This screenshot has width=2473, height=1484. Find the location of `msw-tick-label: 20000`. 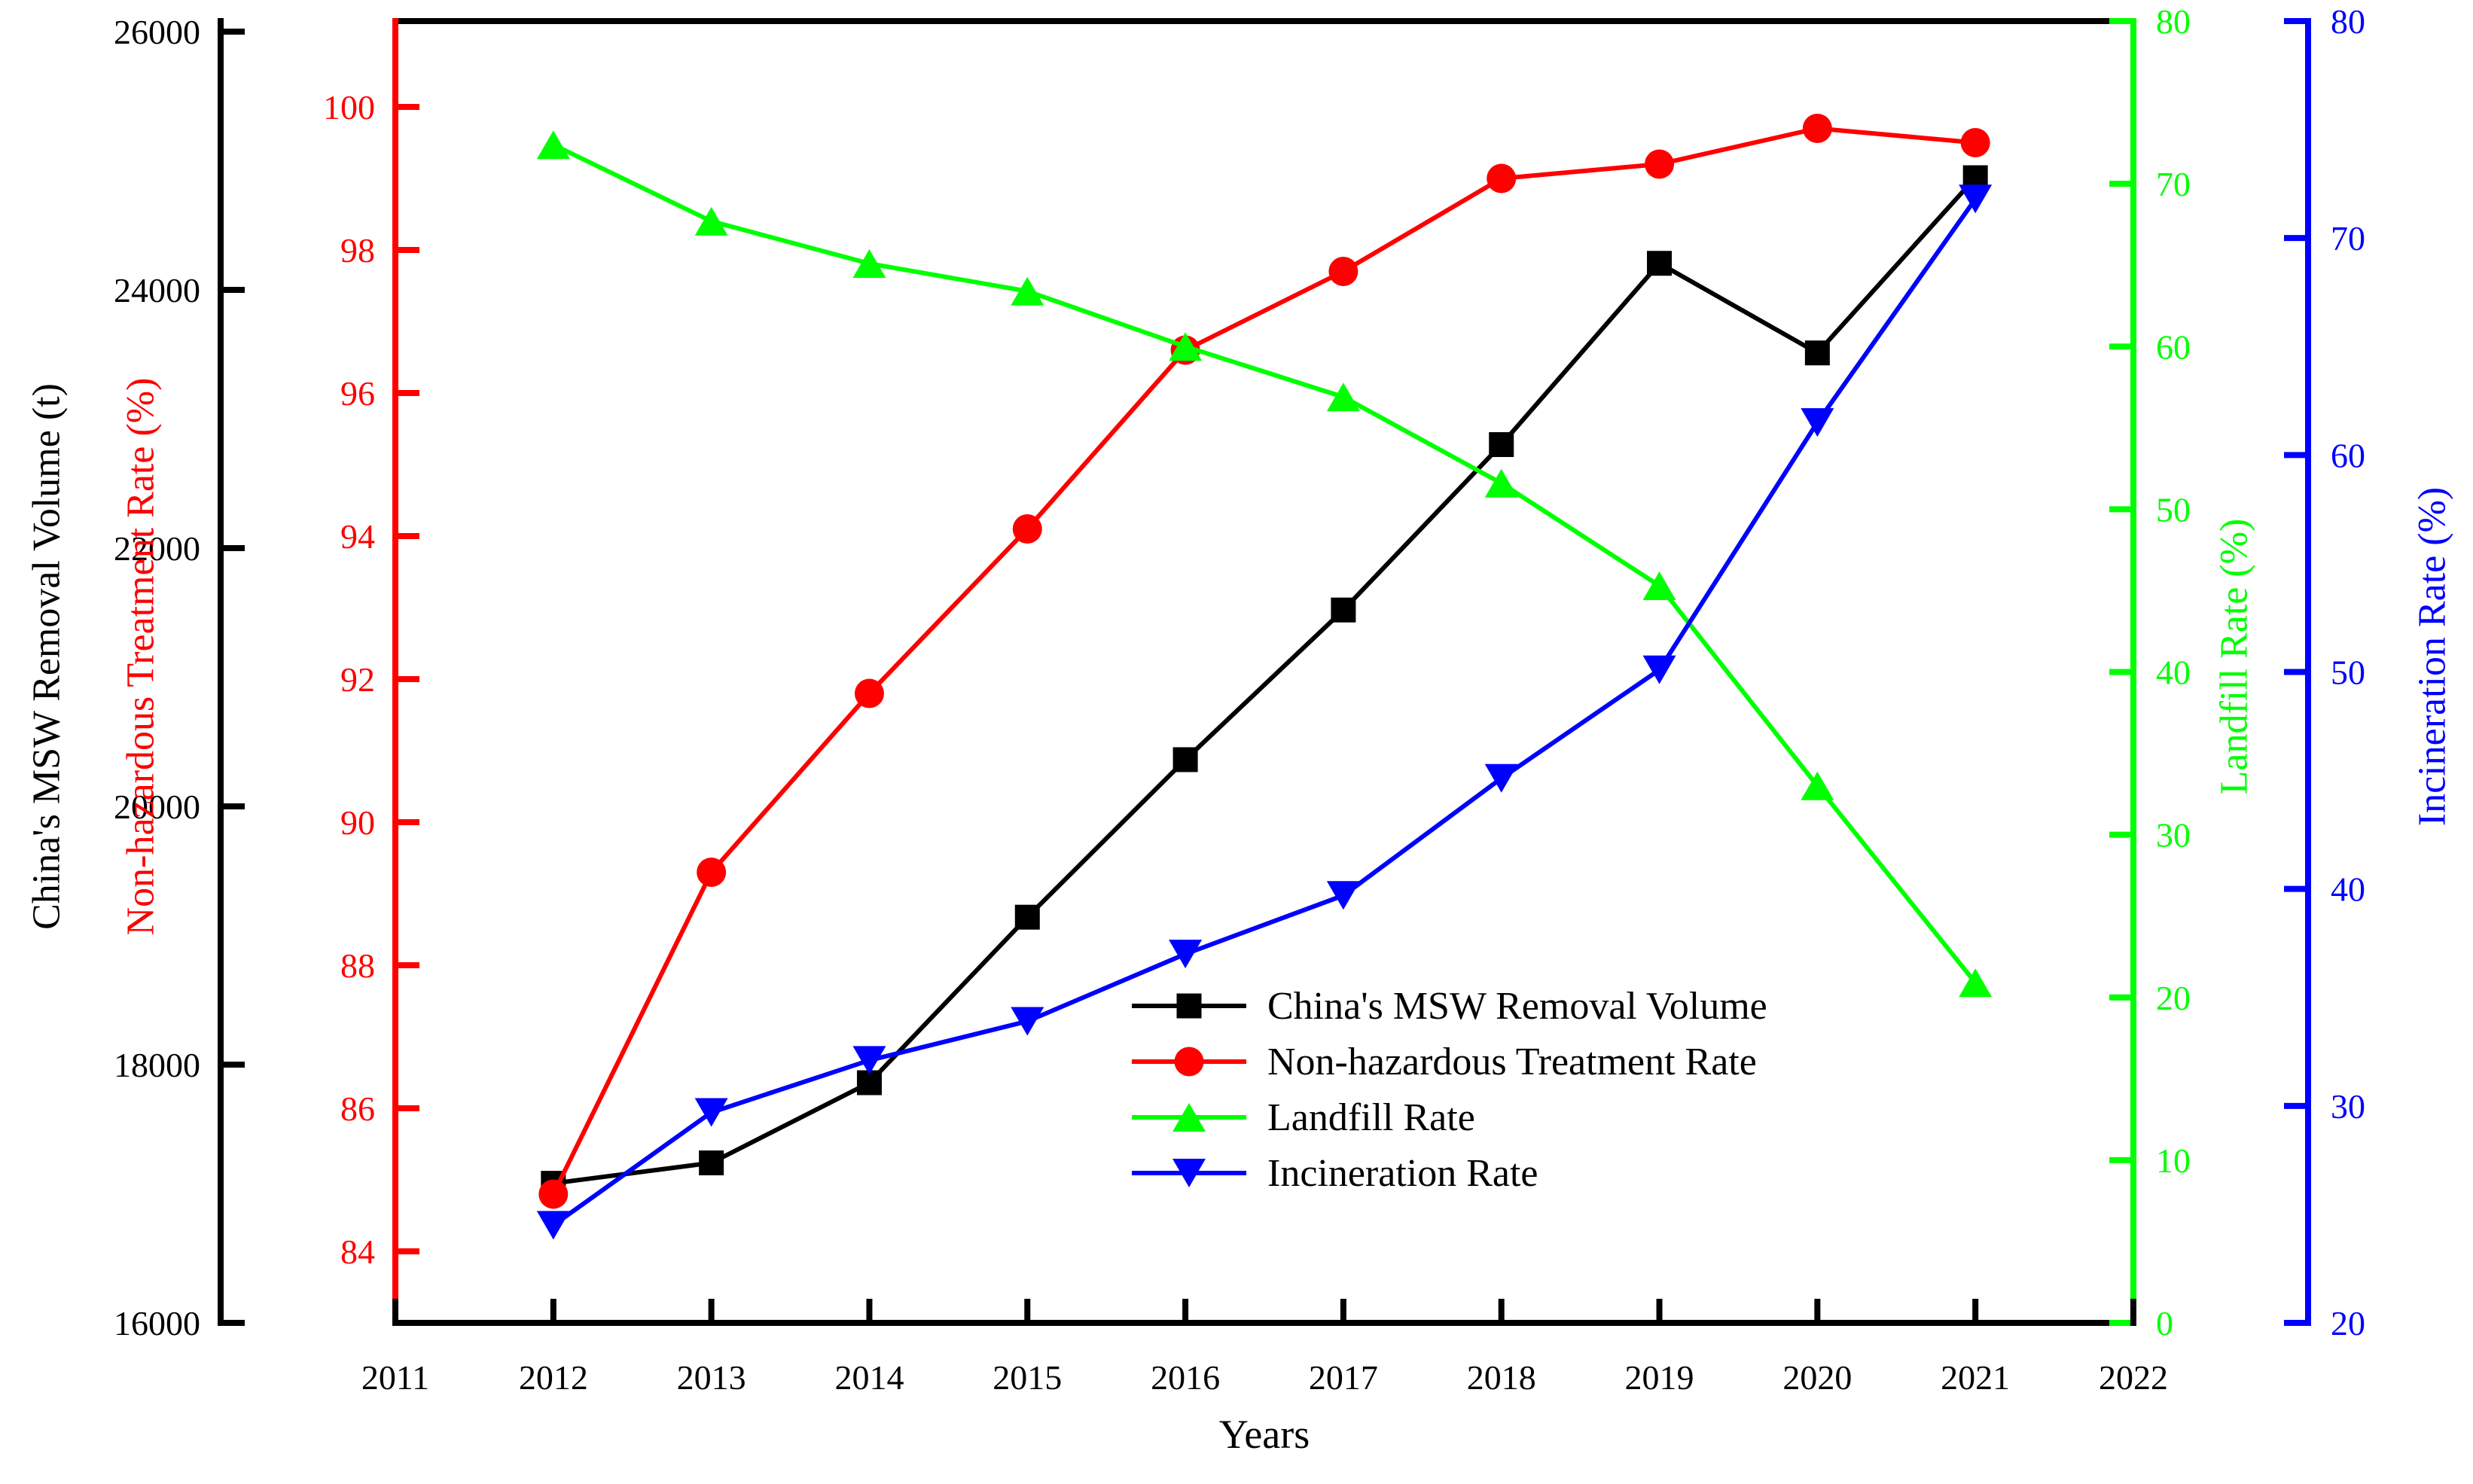

msw-tick-label: 20000 is located at coordinates (157, 807).